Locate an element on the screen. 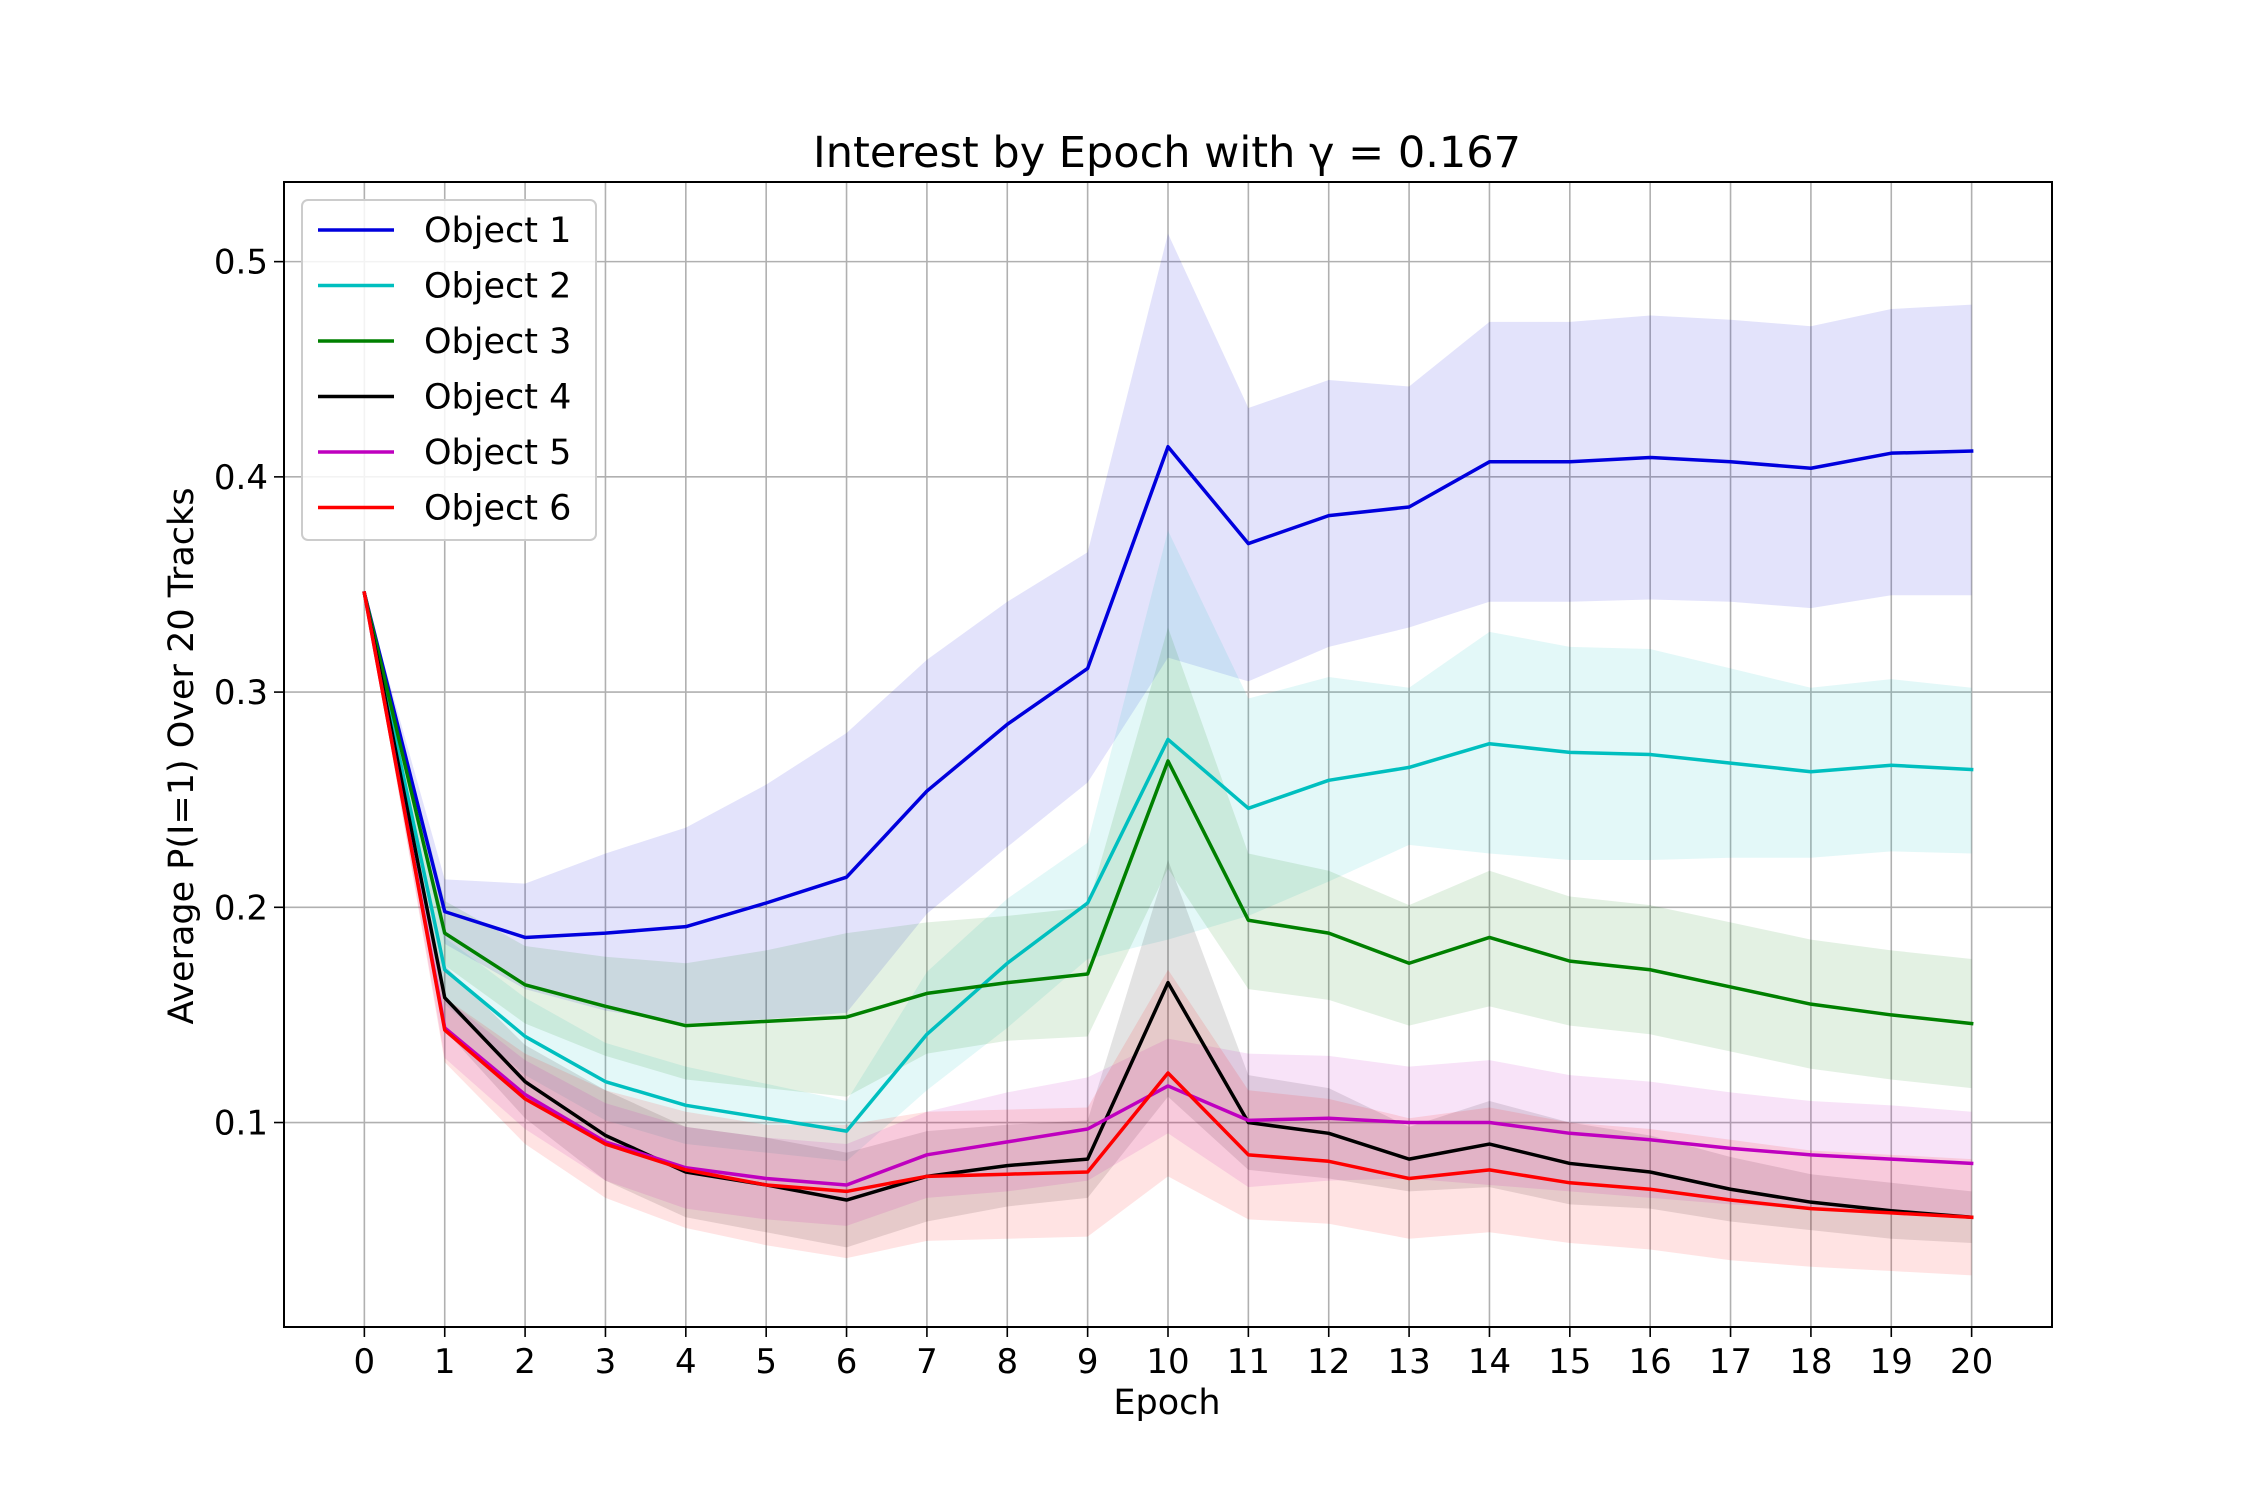  legend-label: Object 2 is located at coordinates (497, 287).